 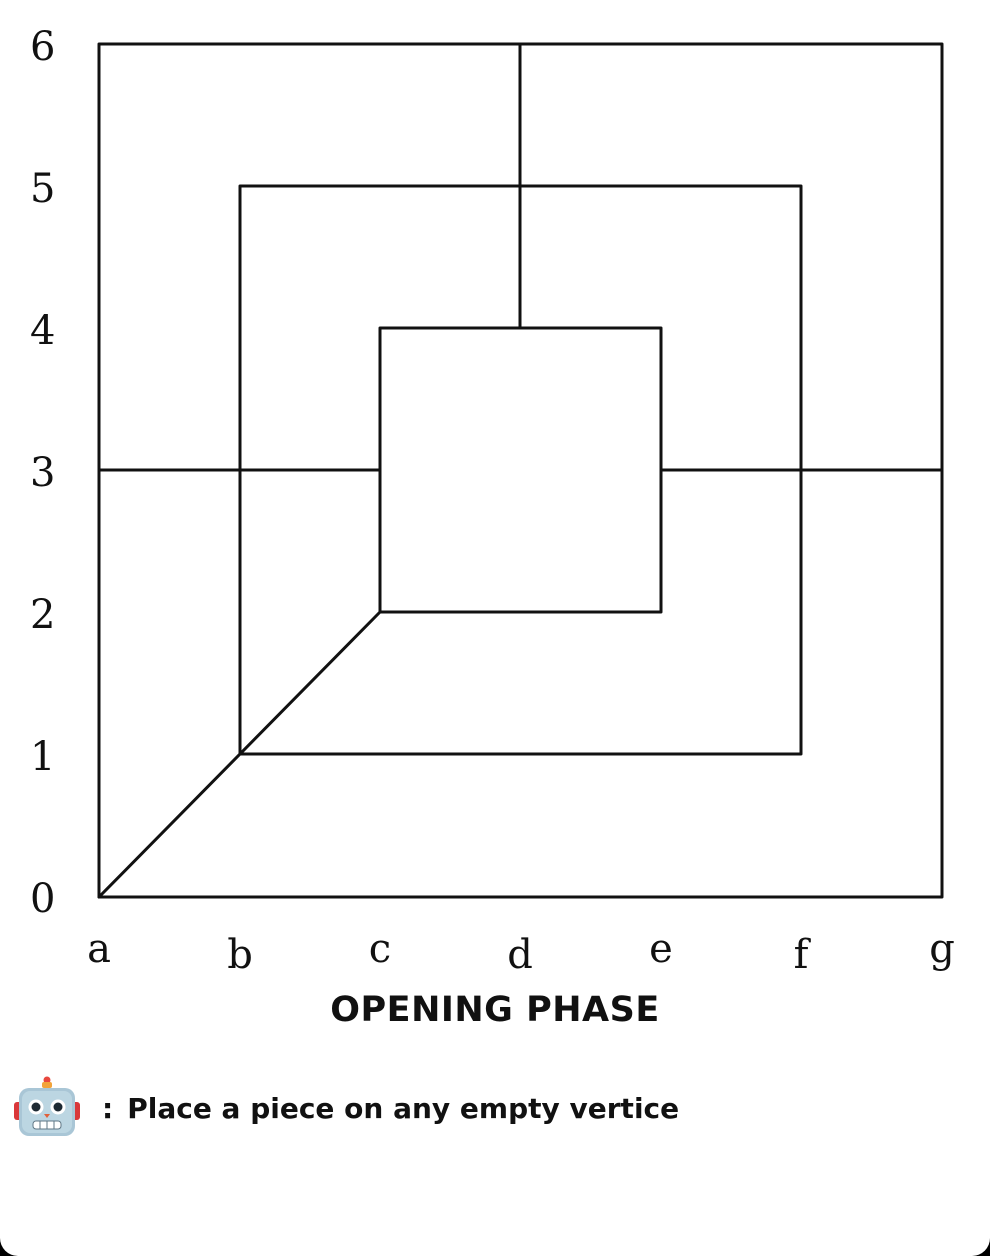 I want to click on rank-label: 0, so click(x=42, y=899).